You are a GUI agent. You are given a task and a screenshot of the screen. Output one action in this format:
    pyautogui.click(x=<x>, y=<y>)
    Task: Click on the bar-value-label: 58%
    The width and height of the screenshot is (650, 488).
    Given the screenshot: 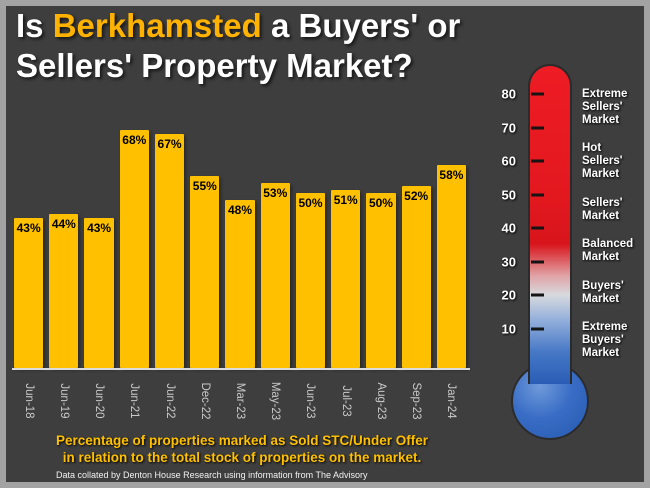 What is the action you would take?
    pyautogui.click(x=451, y=175)
    